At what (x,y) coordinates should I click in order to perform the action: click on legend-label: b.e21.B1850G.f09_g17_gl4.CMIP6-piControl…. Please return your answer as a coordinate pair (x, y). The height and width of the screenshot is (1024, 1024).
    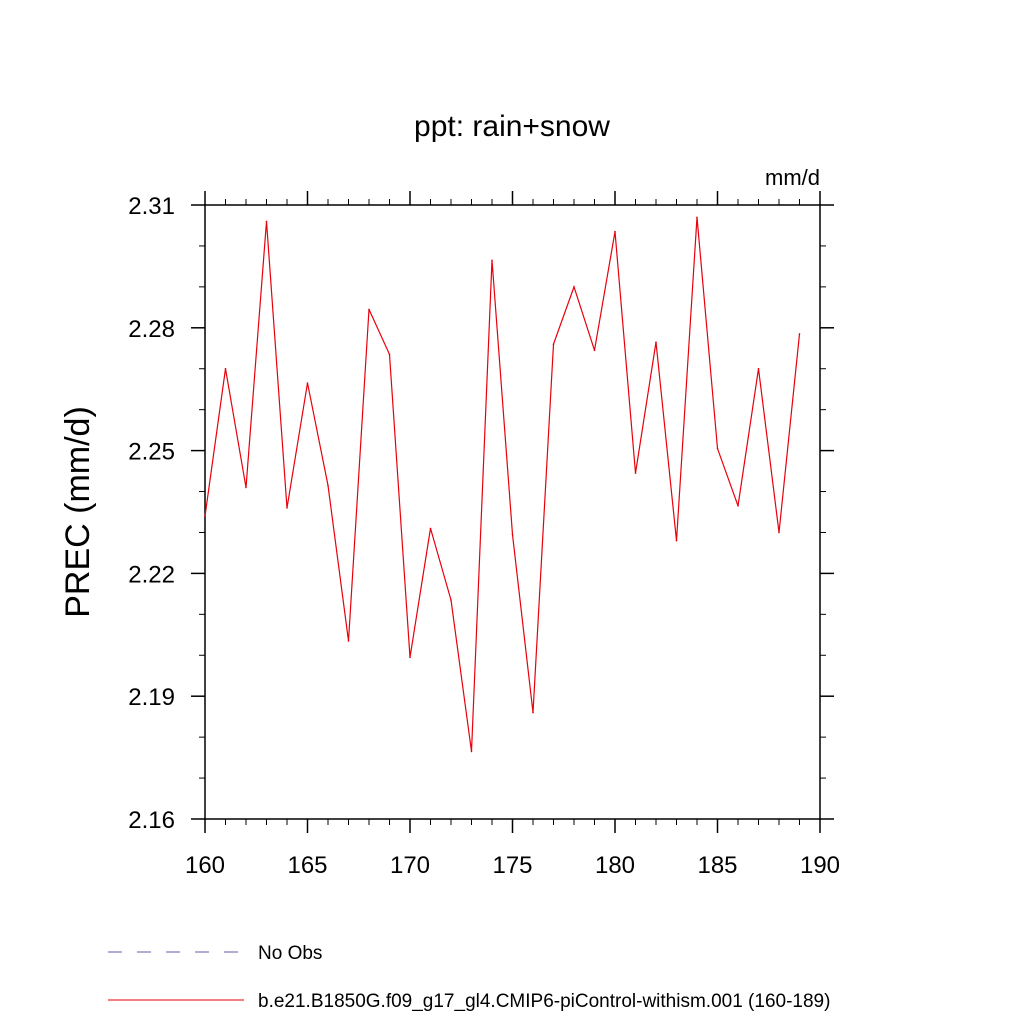
    Looking at the image, I should click on (544, 1001).